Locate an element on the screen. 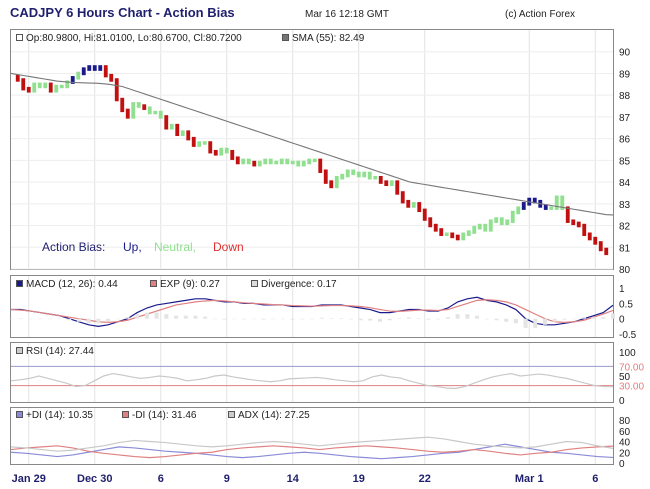 Image resolution: width=650 pixels, height=489 pixels. sma-legend-swatch is located at coordinates (285, 37).